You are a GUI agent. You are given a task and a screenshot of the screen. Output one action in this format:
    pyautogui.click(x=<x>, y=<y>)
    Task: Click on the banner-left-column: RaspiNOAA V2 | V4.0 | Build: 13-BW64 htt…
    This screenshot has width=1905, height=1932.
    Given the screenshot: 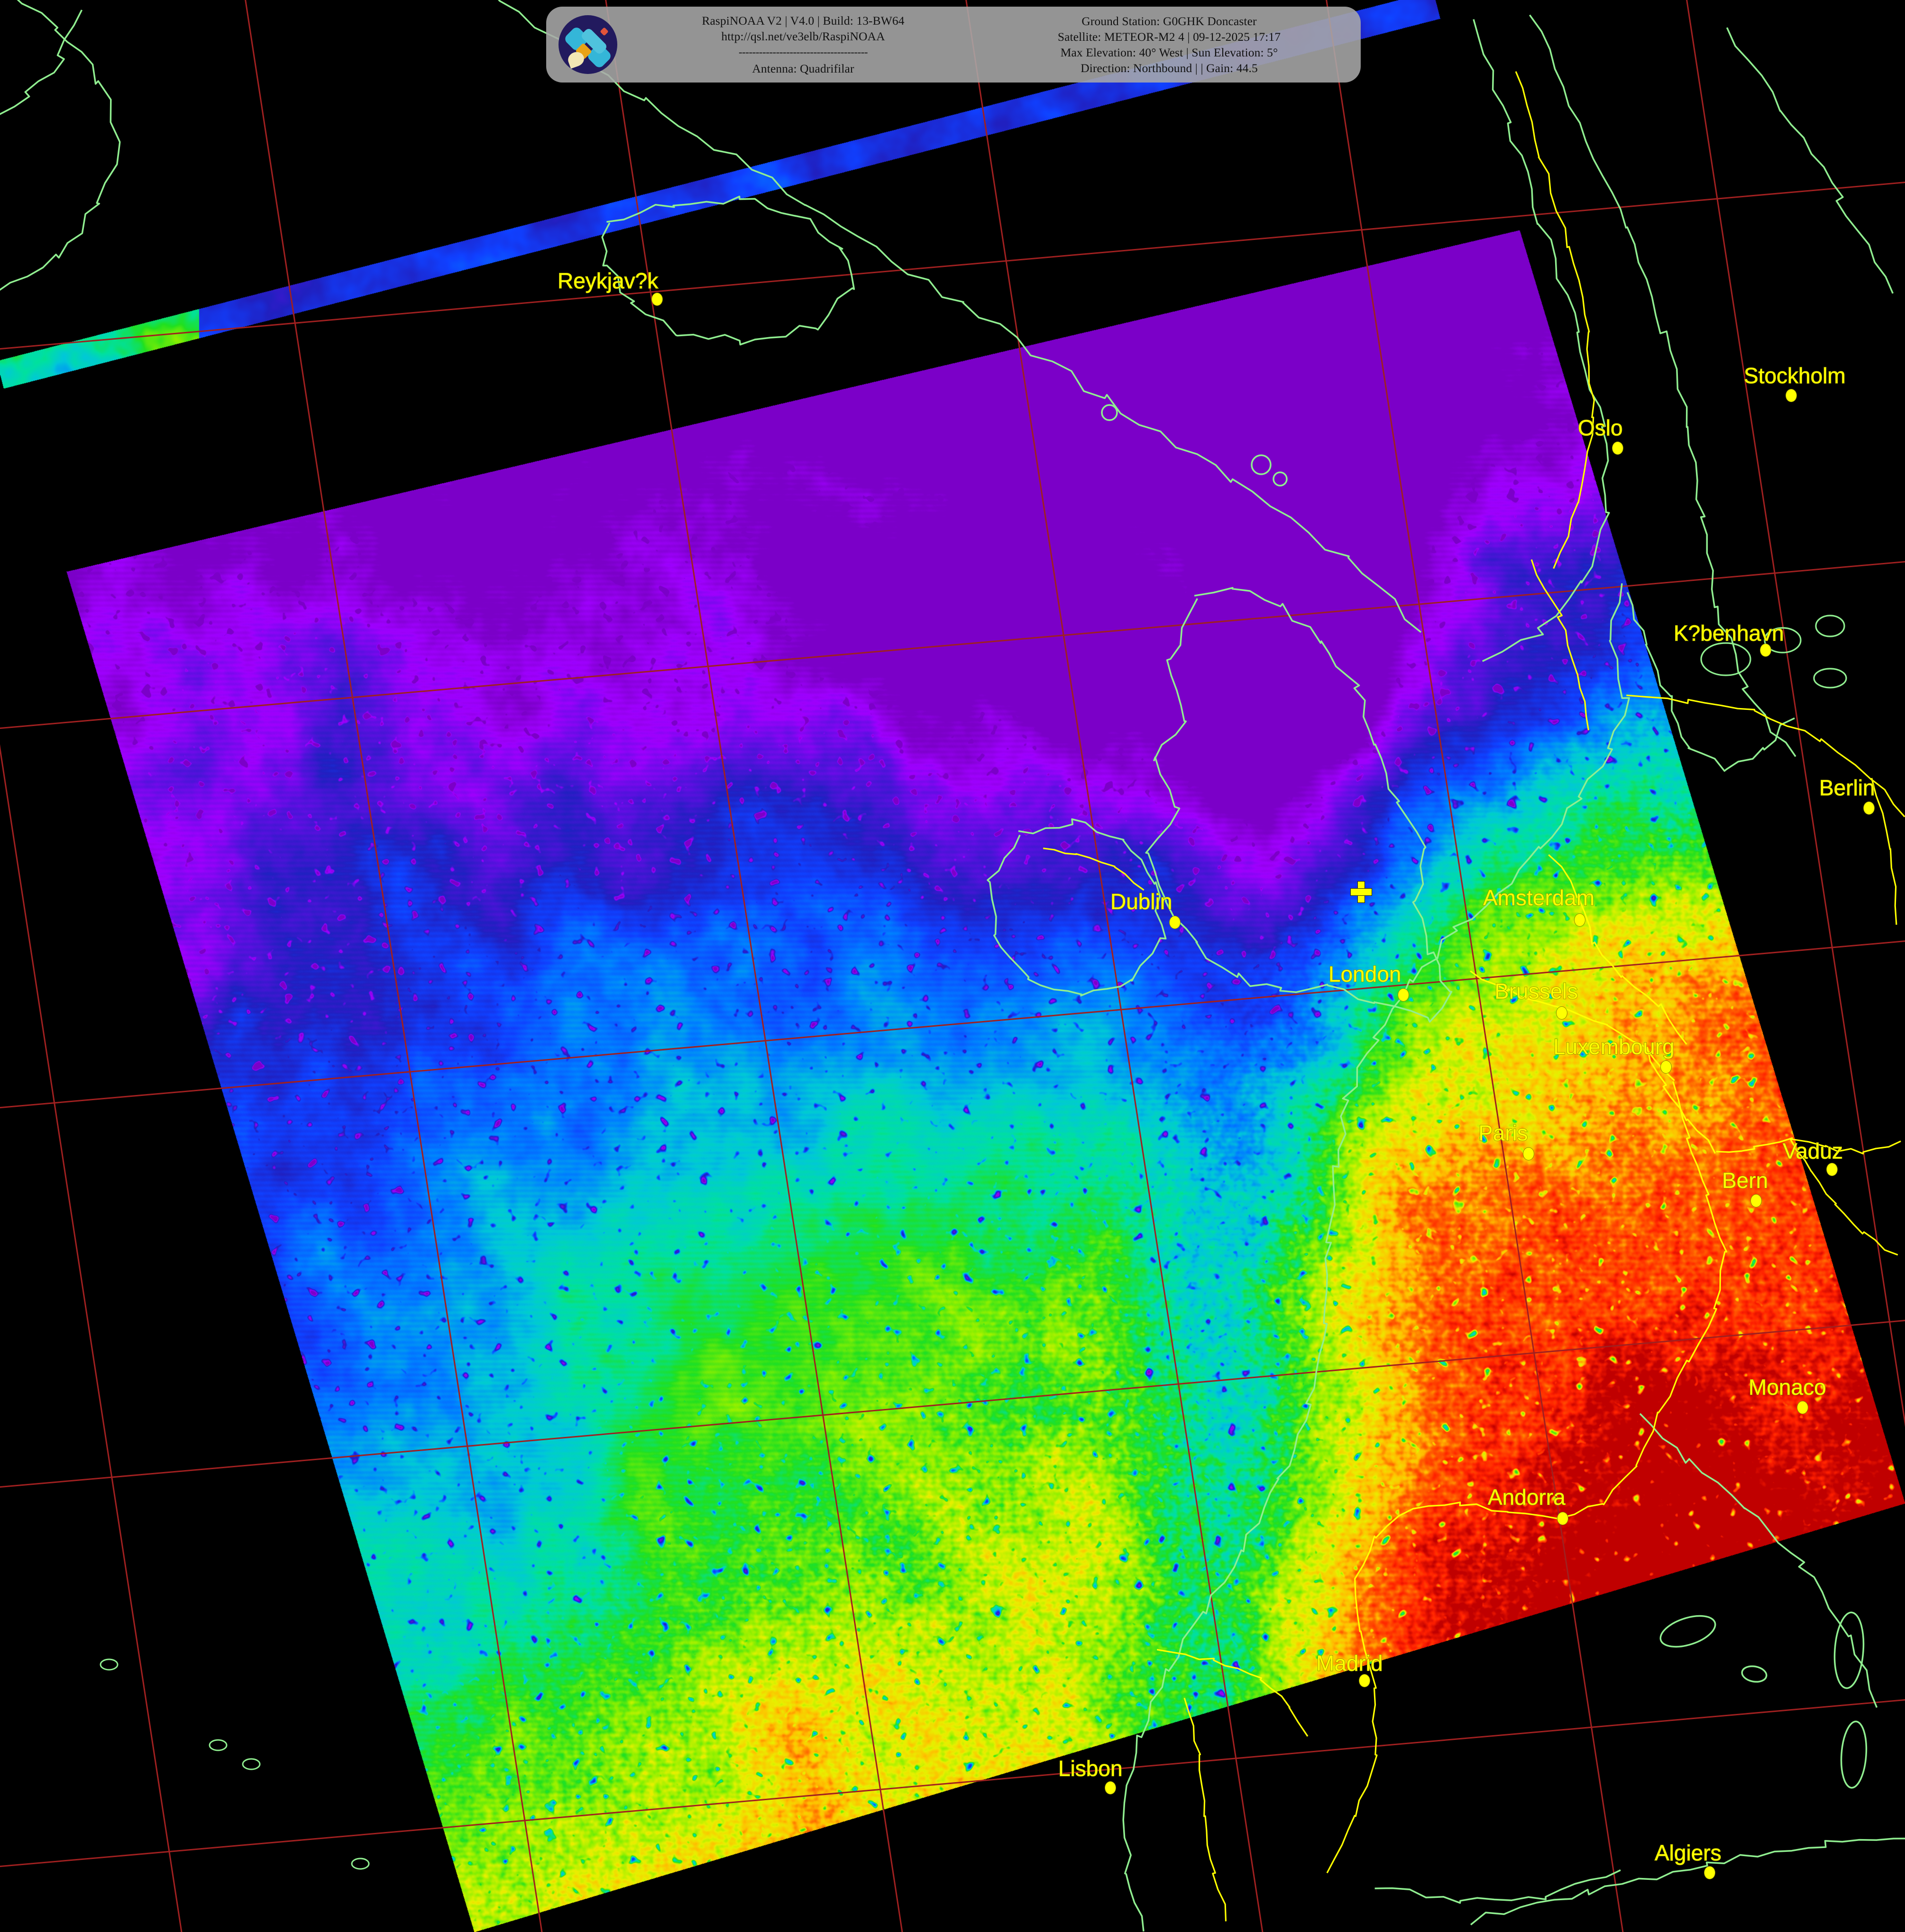 What is the action you would take?
    pyautogui.click(x=803, y=44)
    